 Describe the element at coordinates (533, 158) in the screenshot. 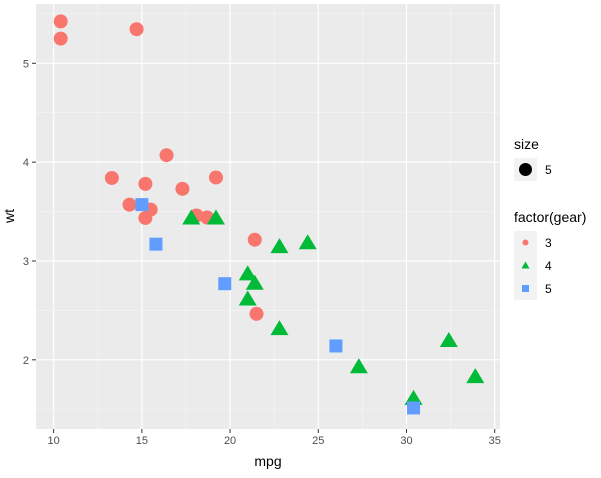

I see `legend-size: size 5` at that location.